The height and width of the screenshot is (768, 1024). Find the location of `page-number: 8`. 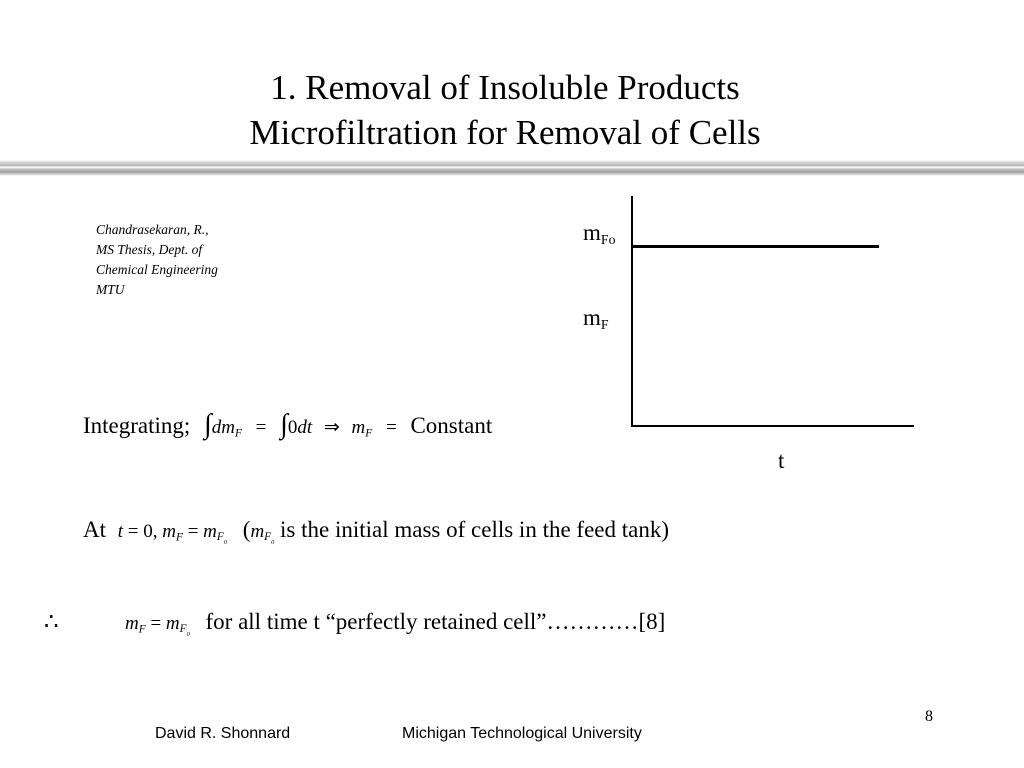

page-number: 8 is located at coordinates (929, 716).